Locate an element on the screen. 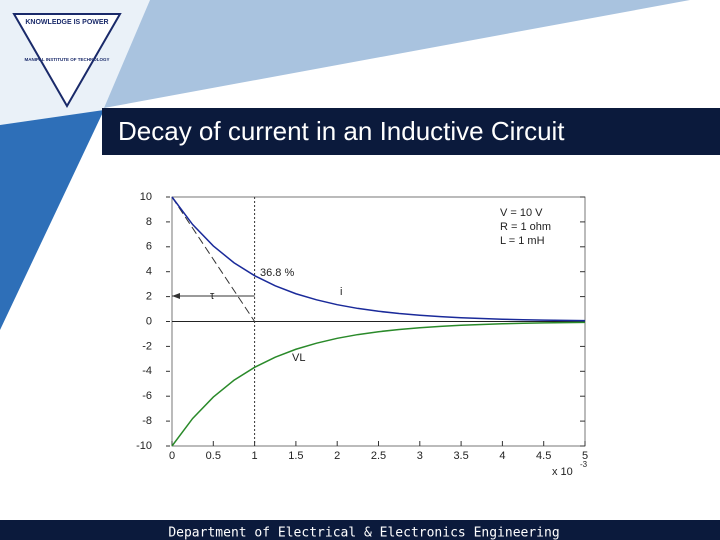 Image resolution: width=720 pixels, height=540 pixels. annotation: 36.8 % is located at coordinates (277, 273).